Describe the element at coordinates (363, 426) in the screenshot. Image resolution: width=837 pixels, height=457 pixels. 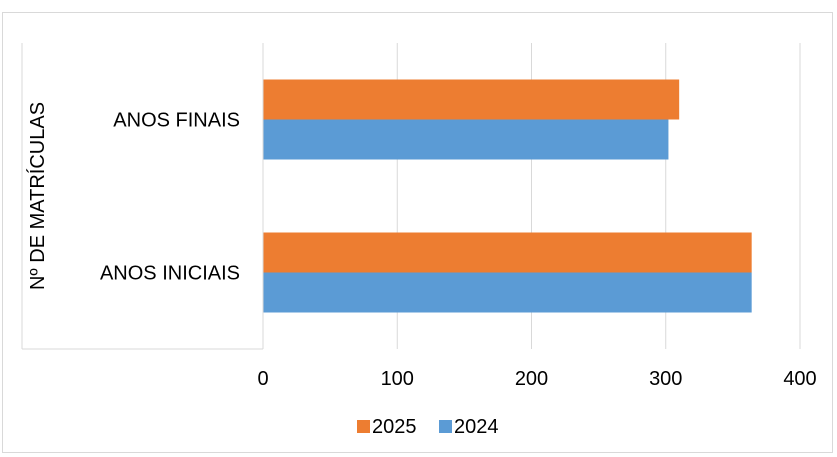
I see `legend-swatch-2025` at that location.